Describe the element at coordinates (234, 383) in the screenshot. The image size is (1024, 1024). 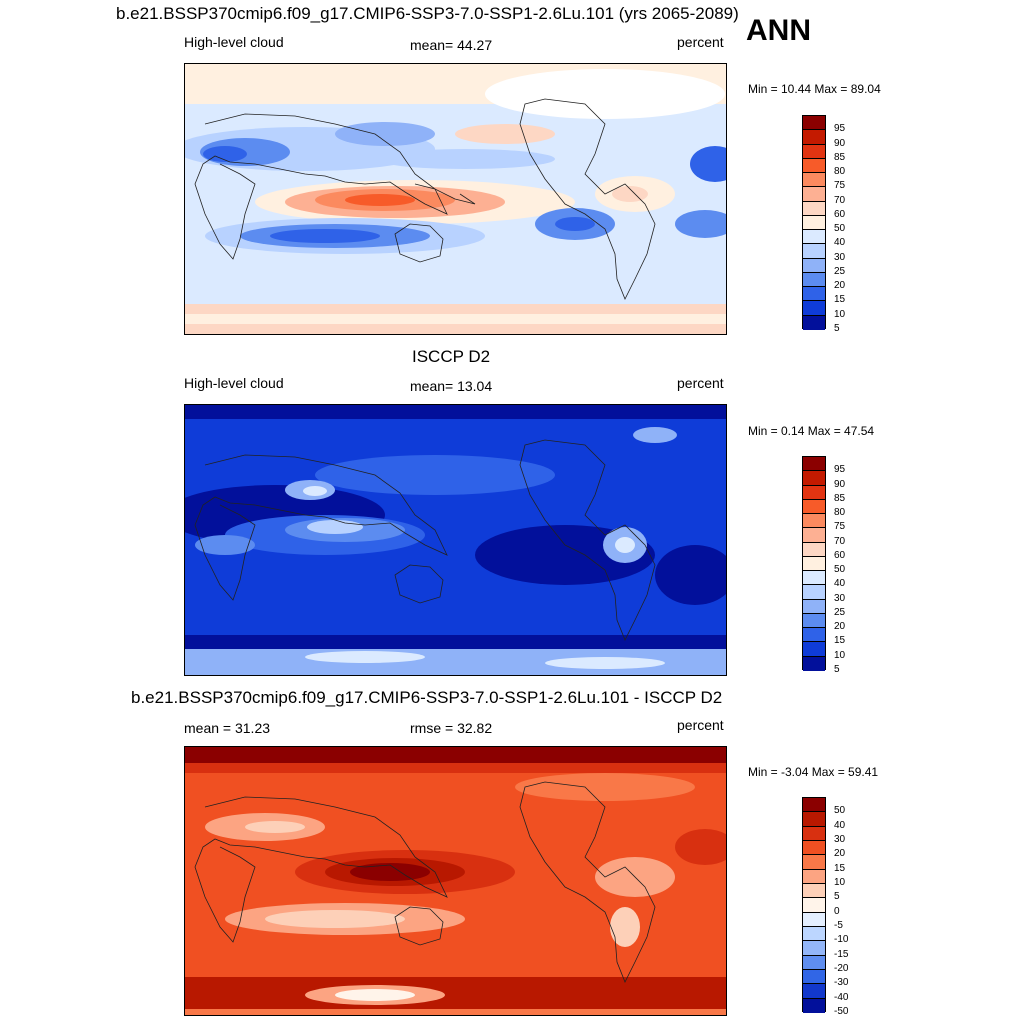
I see `panel2-variable-label: High-level cloud` at that location.